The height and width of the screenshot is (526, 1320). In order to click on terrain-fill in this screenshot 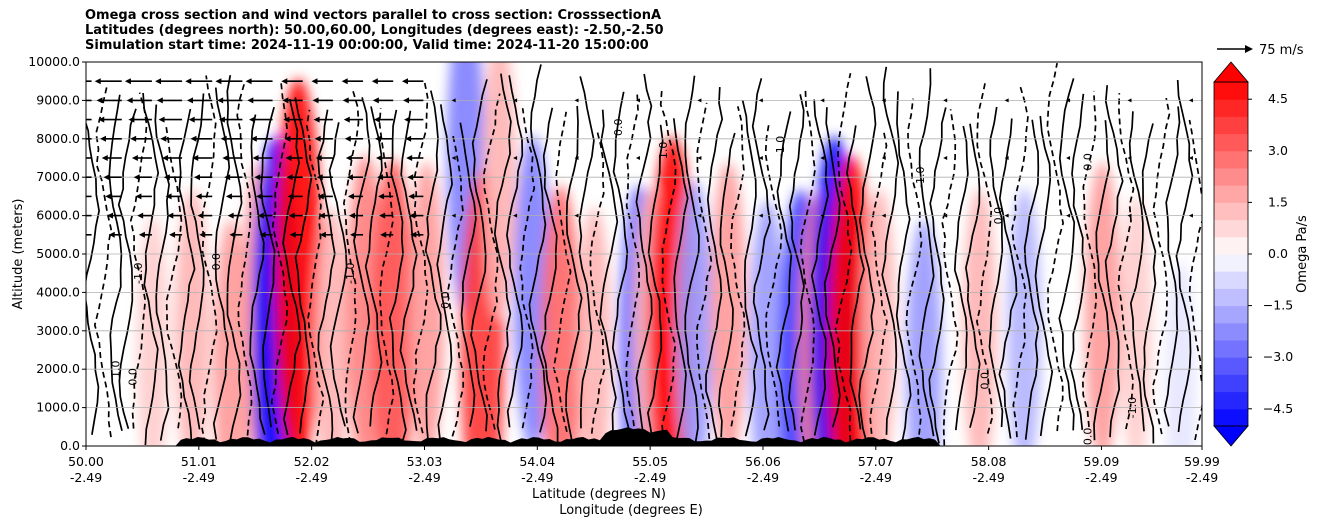, I will do `click(644, 436)`.